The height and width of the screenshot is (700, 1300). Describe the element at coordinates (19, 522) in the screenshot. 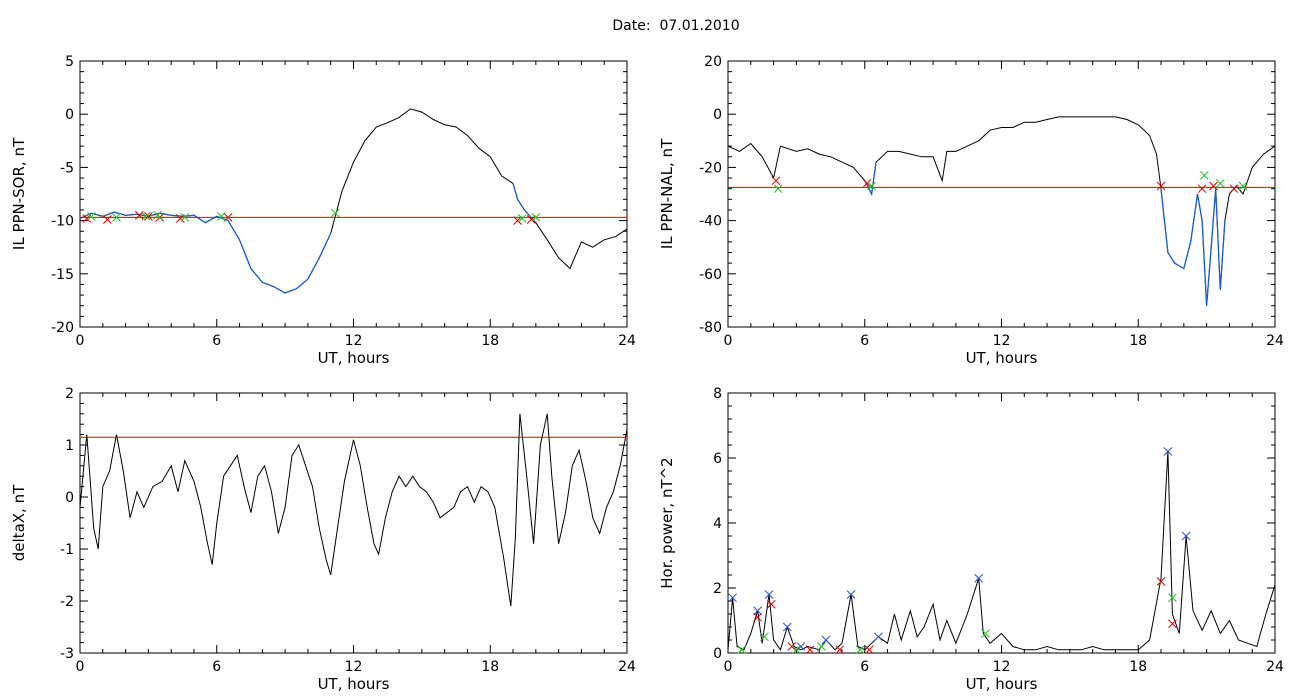

I see `y-axis-label: deltaX, nT` at that location.